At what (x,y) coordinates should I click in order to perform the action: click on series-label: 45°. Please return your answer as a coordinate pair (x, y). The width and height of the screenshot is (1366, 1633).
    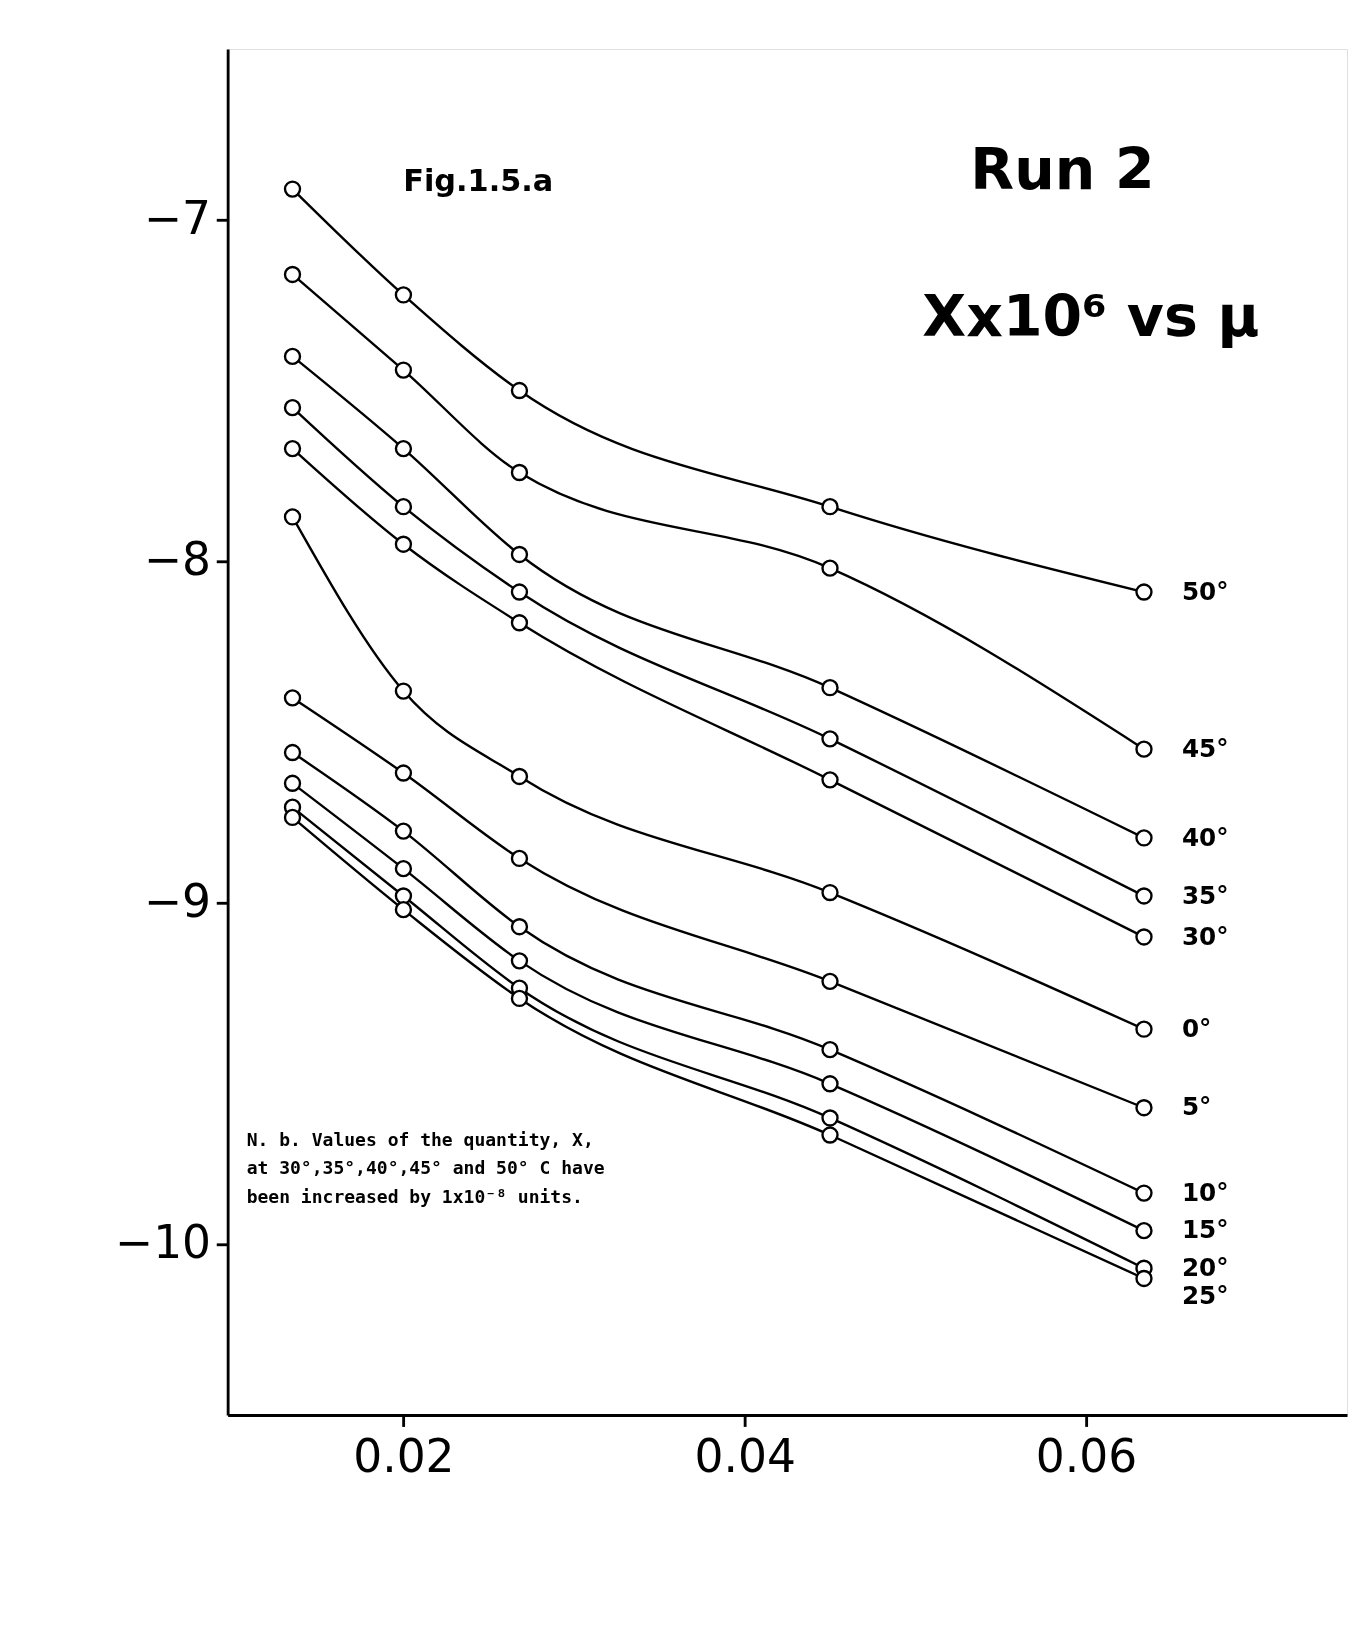
    Looking at the image, I should click on (1205, 748).